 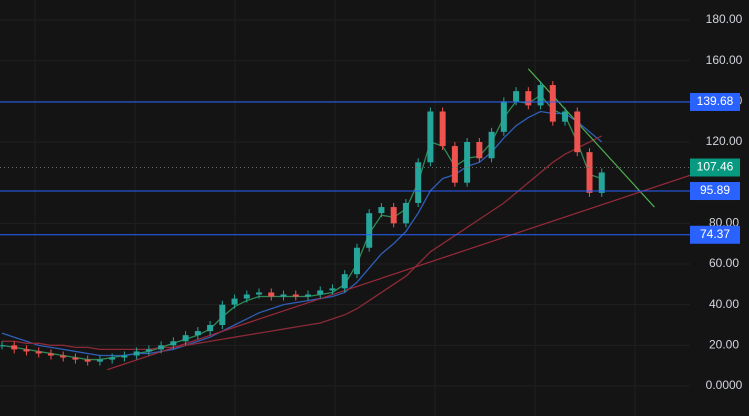 What do you see at coordinates (724, 263) in the screenshot?
I see `y-tick-label: 60.00` at bounding box center [724, 263].